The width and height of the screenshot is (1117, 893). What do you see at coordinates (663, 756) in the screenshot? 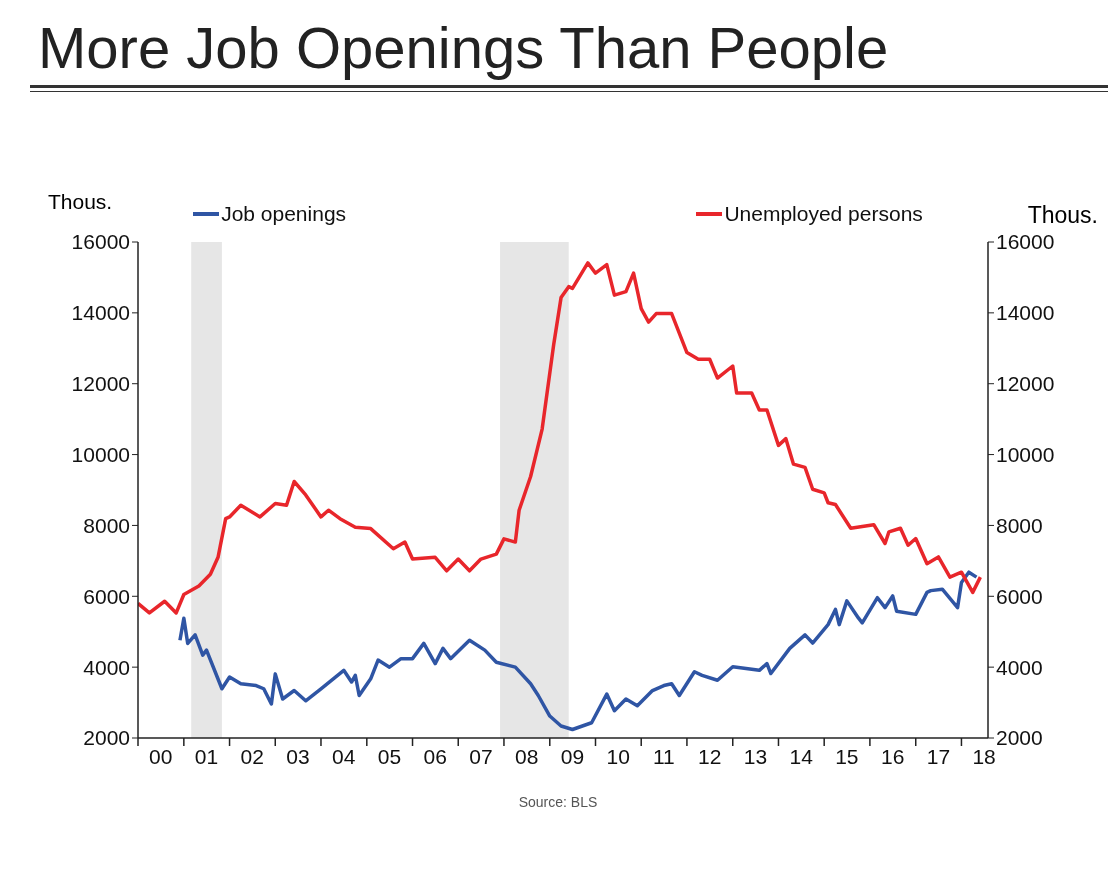
I see `x-tick-label: 11` at bounding box center [663, 756].